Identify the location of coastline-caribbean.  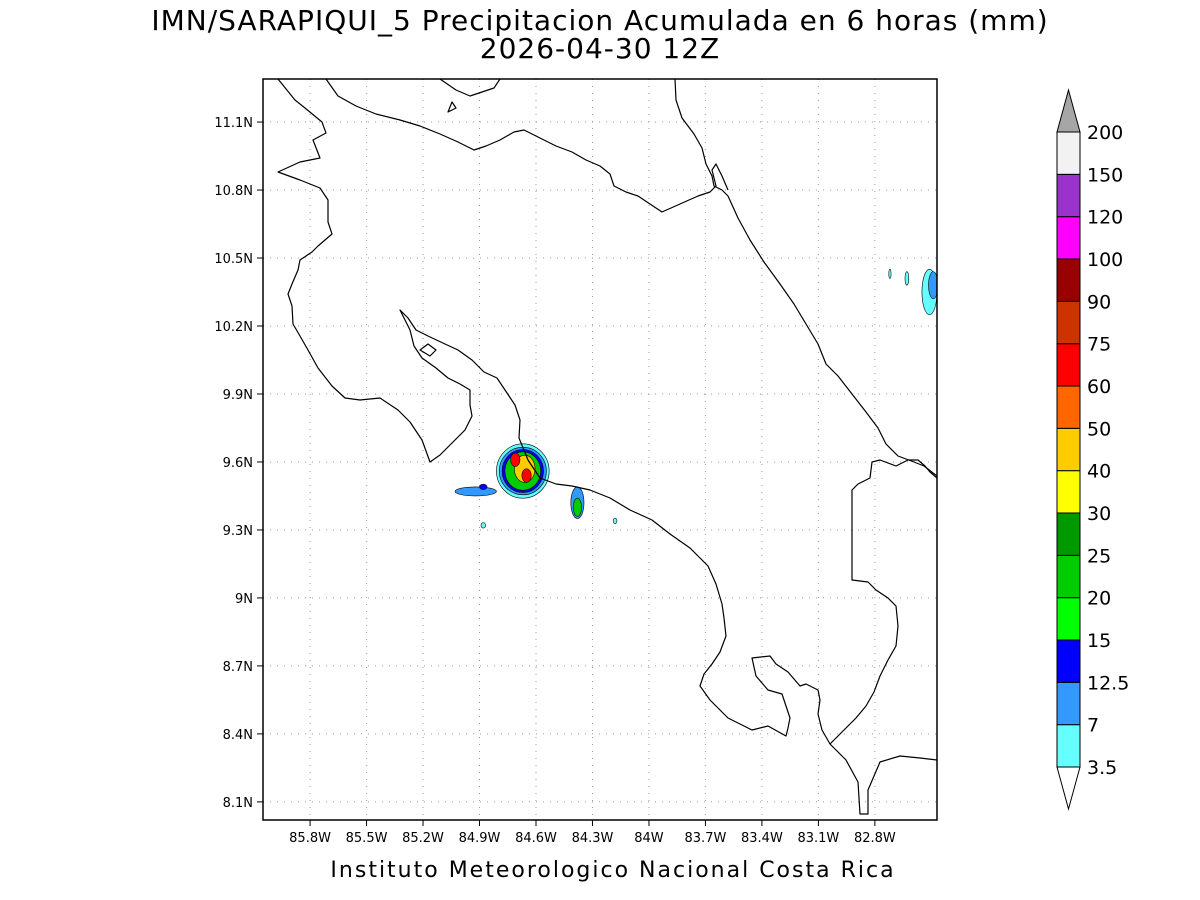
(805, 278).